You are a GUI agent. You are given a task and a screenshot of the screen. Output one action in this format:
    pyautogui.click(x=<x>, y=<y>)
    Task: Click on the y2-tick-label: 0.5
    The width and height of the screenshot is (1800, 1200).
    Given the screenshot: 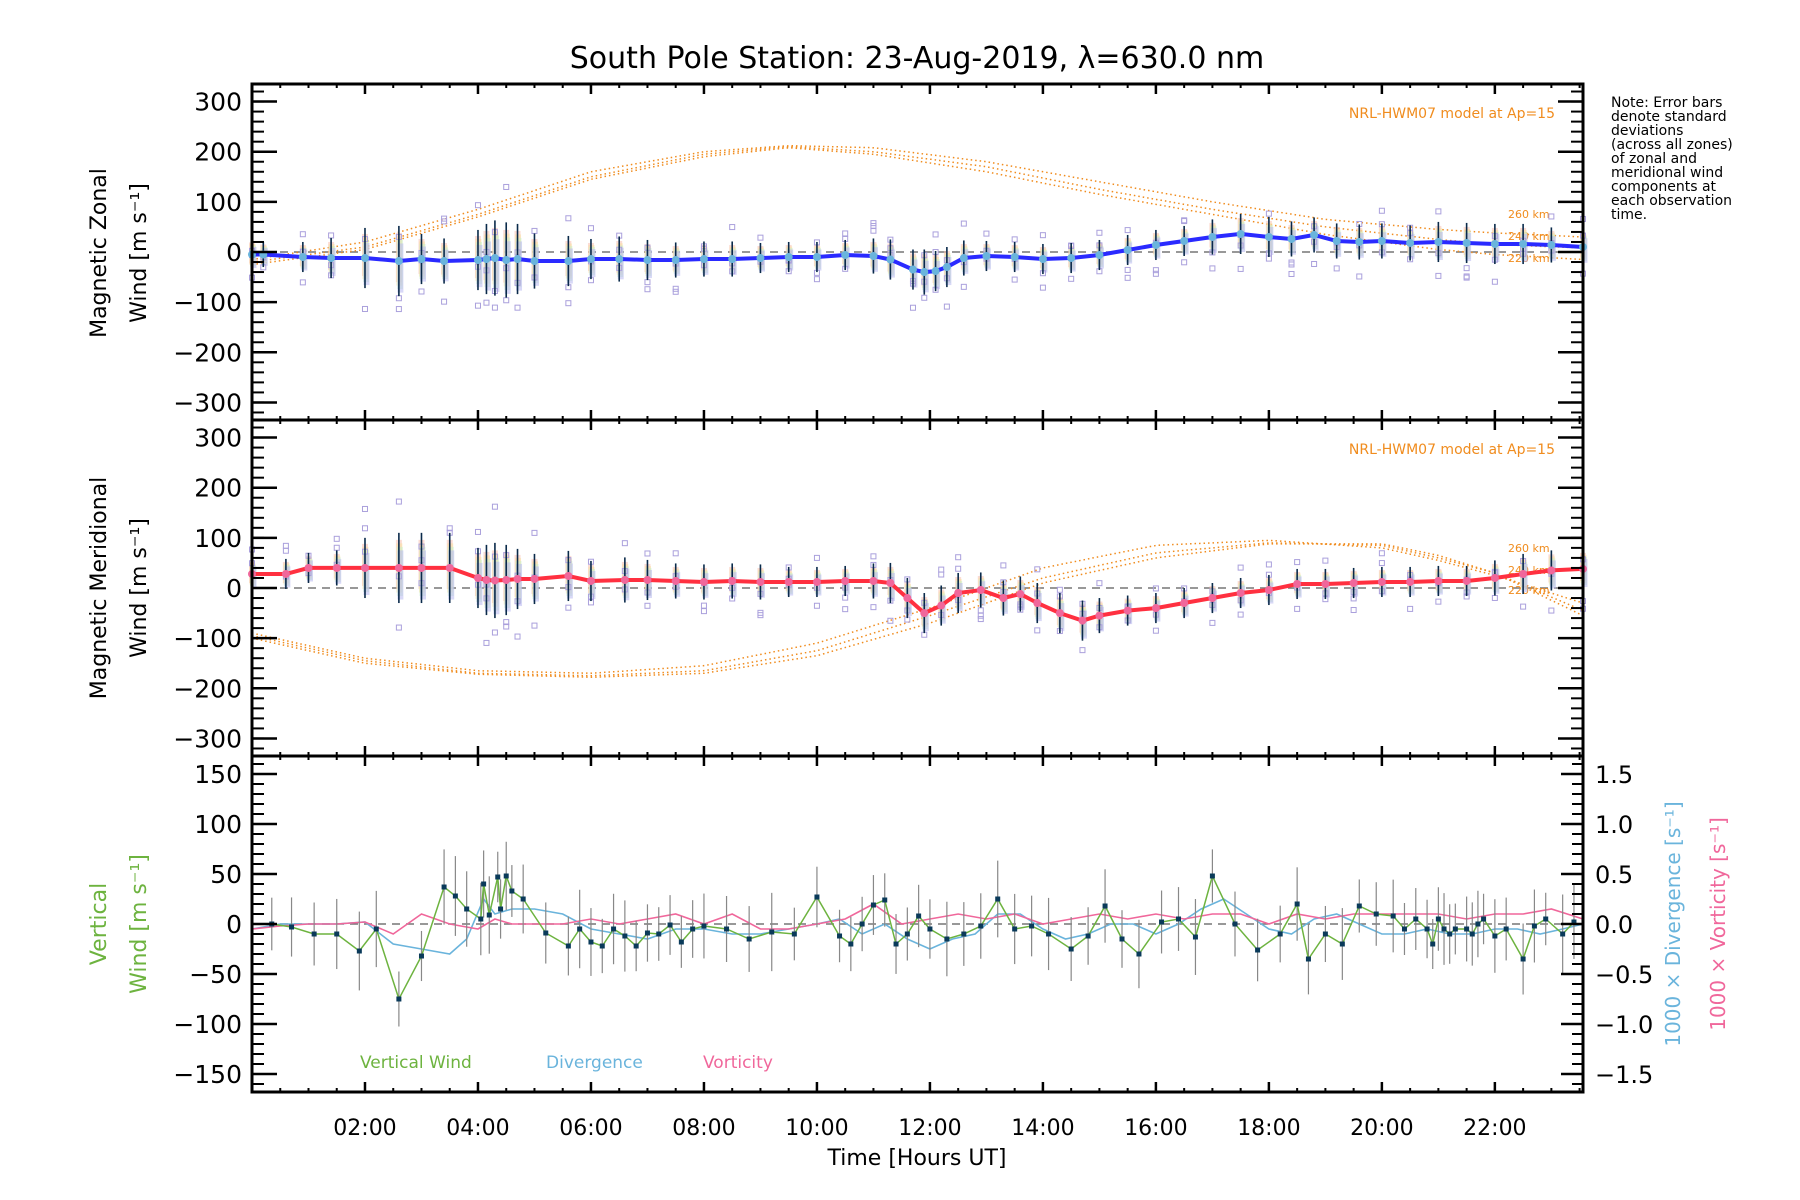 What is the action you would take?
    pyautogui.click(x=1614, y=875)
    